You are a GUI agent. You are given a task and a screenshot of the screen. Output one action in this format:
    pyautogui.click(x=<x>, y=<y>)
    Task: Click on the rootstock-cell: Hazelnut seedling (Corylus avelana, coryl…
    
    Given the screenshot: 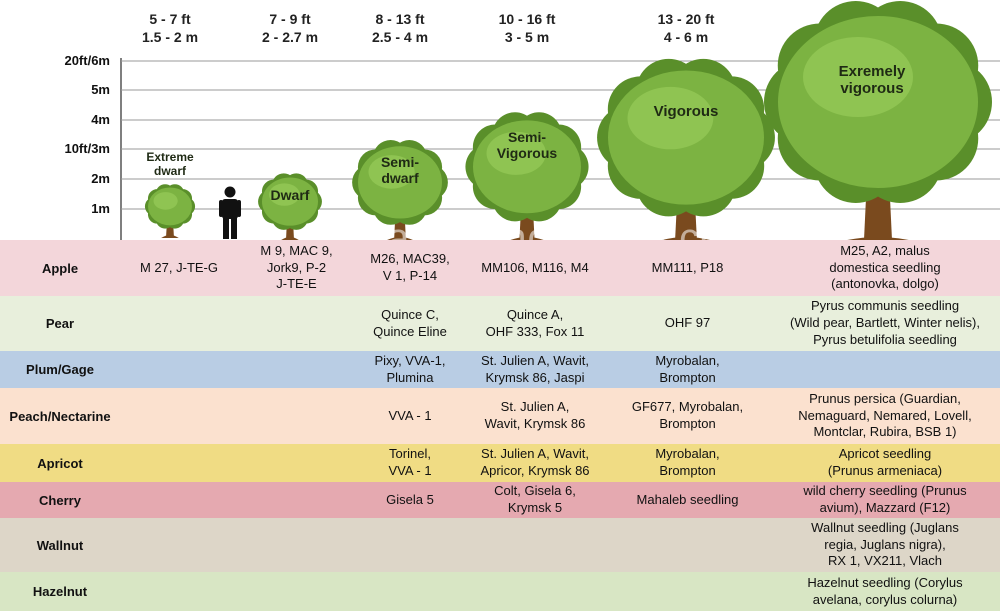 What is the action you would take?
    pyautogui.click(x=885, y=591)
    